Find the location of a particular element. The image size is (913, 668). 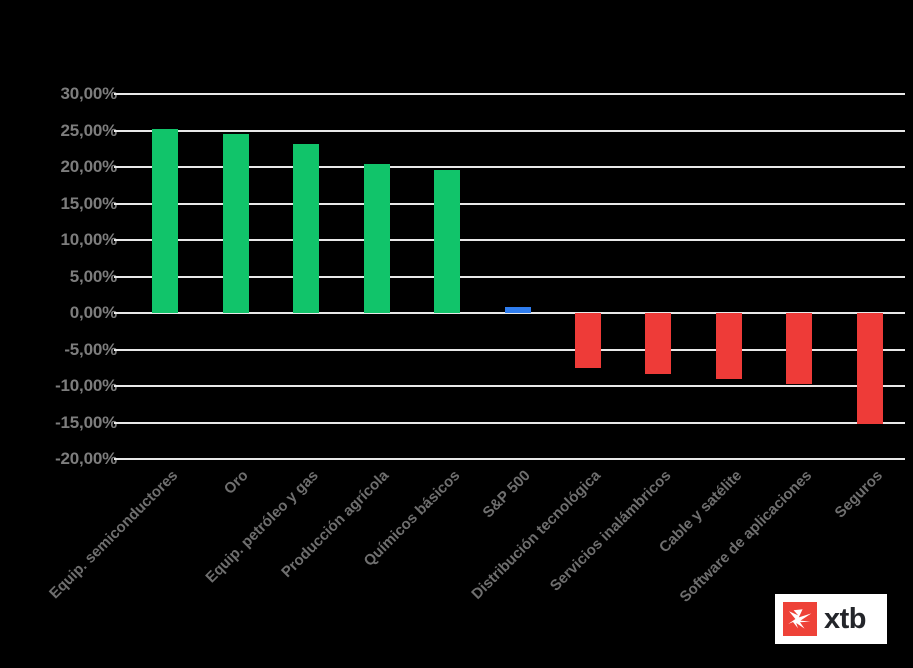

x-axis-category-label: Oro is located at coordinates (236, 482).